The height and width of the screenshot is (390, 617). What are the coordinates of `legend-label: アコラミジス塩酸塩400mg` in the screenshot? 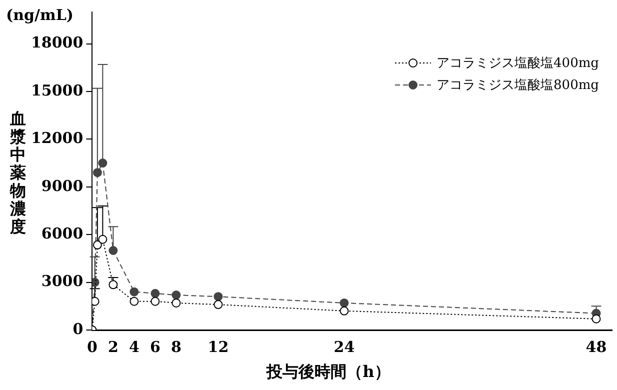 It's located at (517, 63).